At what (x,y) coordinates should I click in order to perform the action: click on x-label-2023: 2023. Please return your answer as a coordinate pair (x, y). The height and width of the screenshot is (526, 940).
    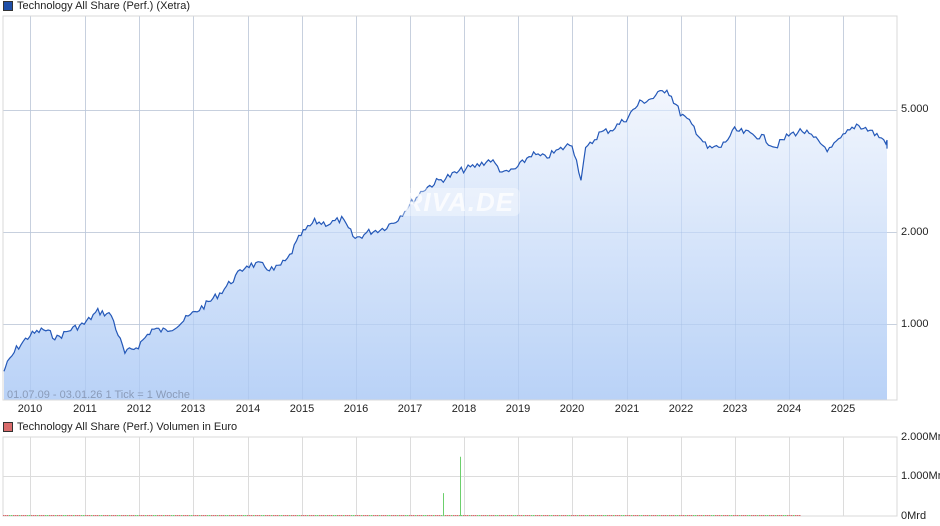
    Looking at the image, I should click on (735, 409).